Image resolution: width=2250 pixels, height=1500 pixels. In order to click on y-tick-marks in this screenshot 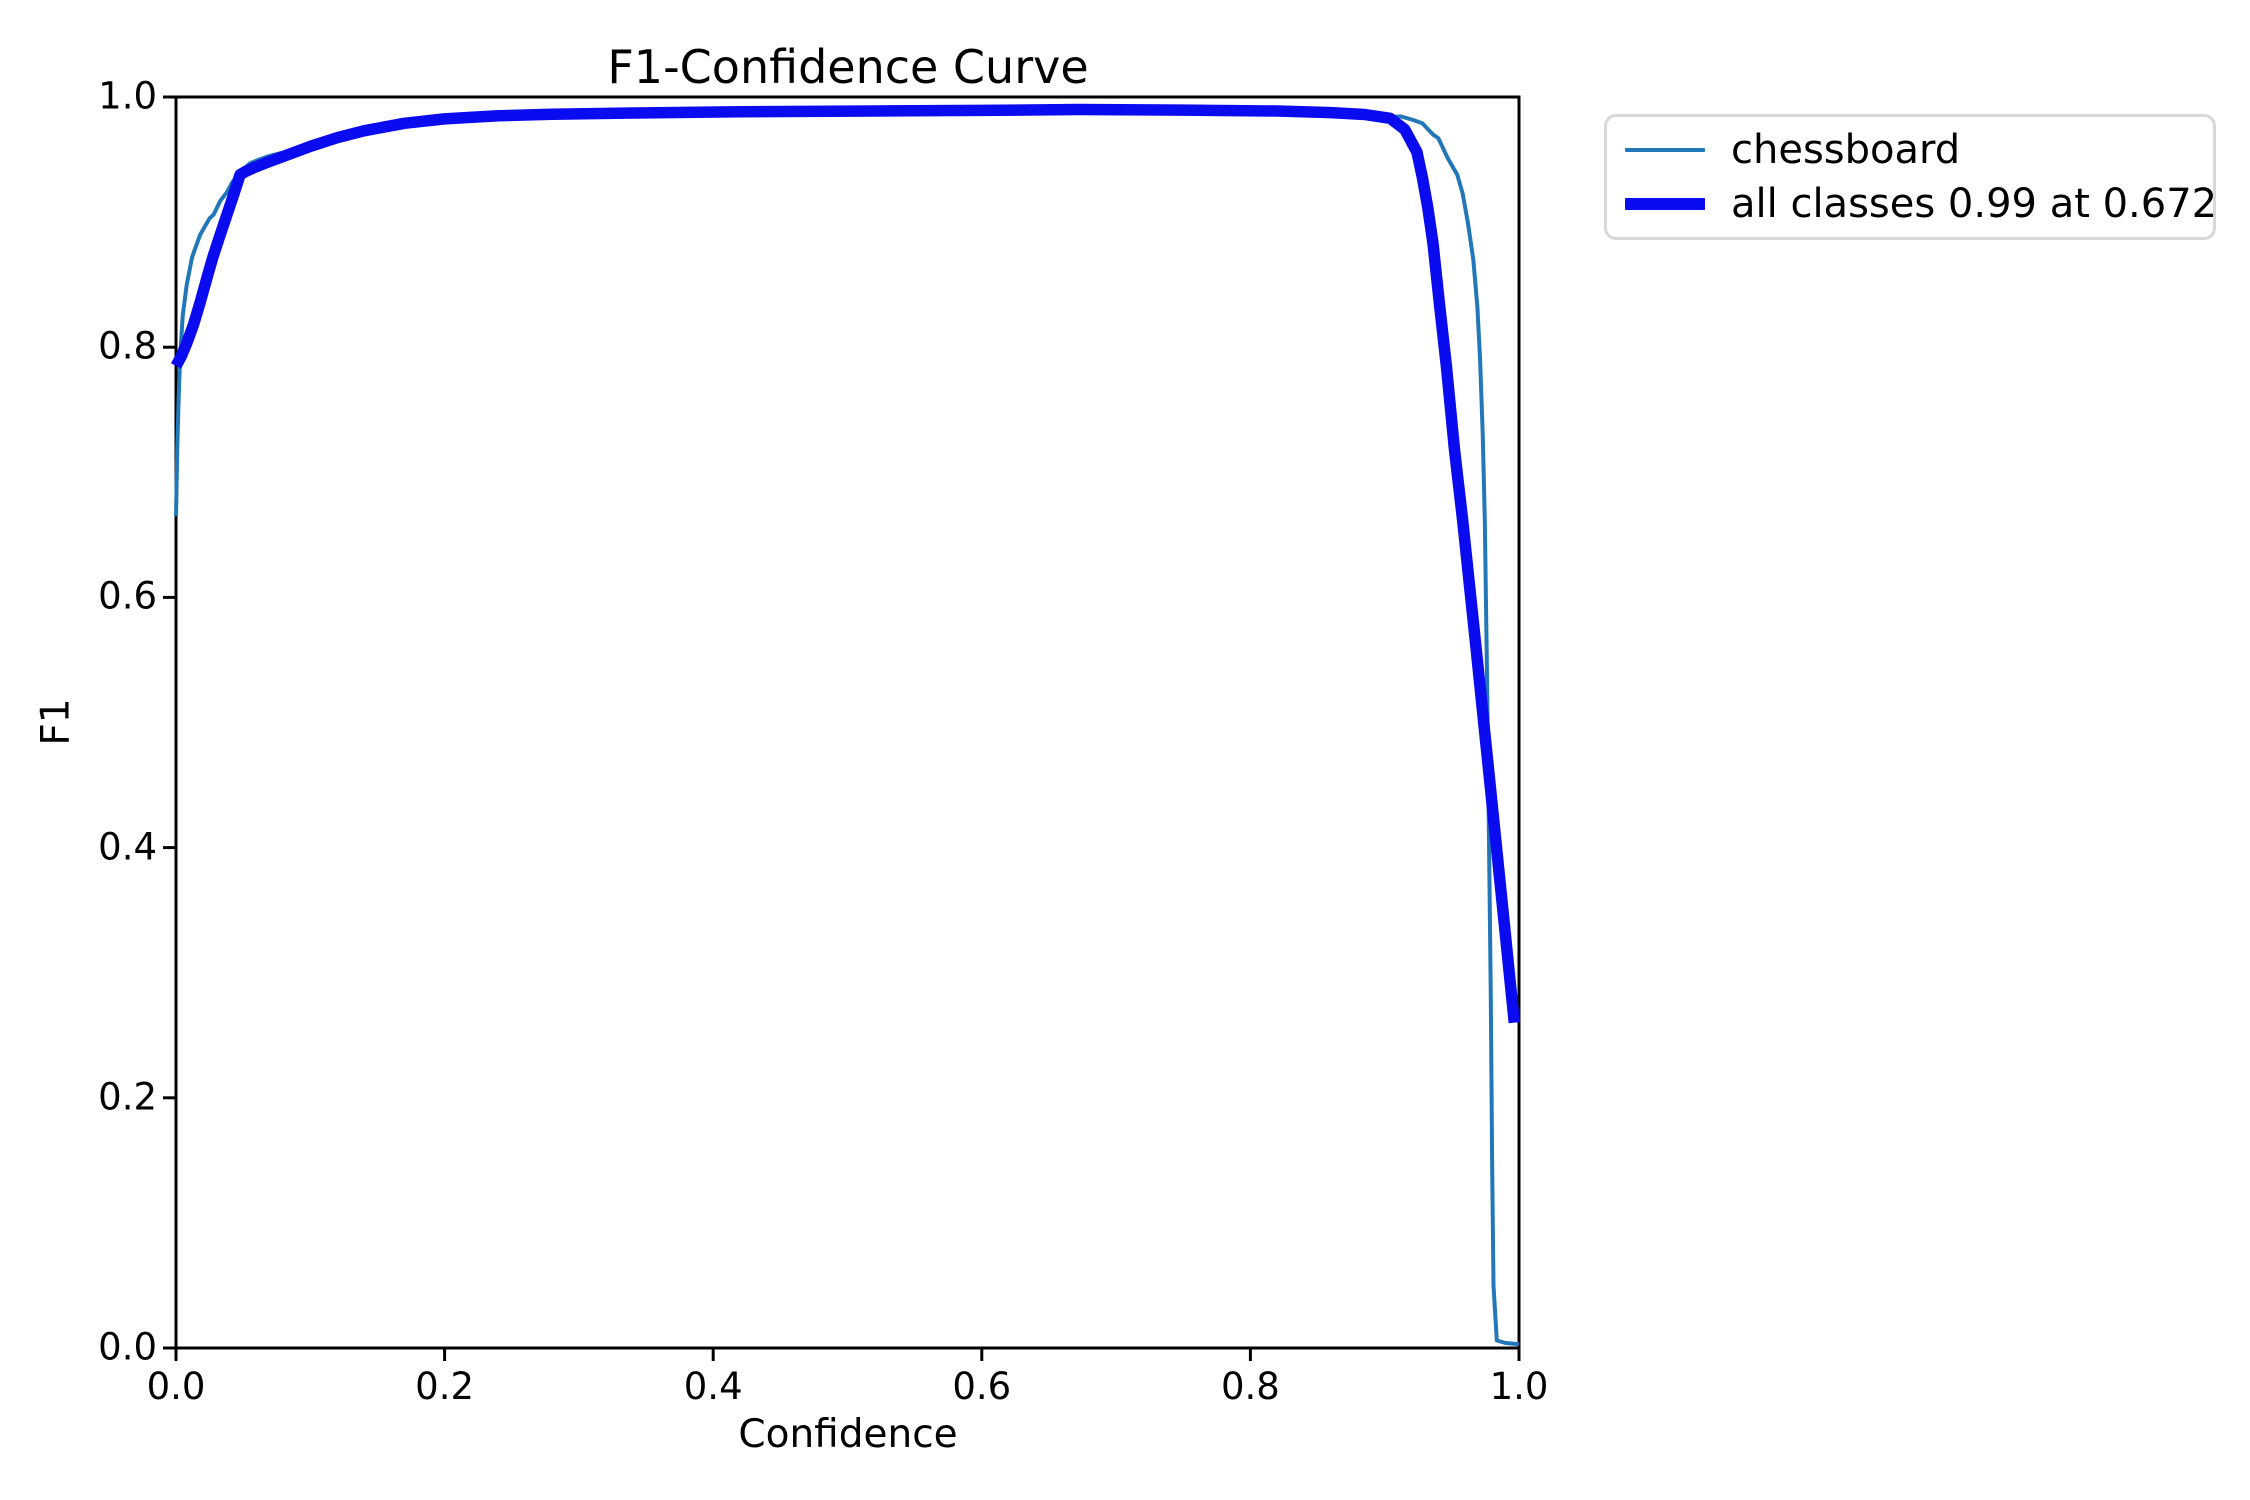, I will do `click(169, 722)`.